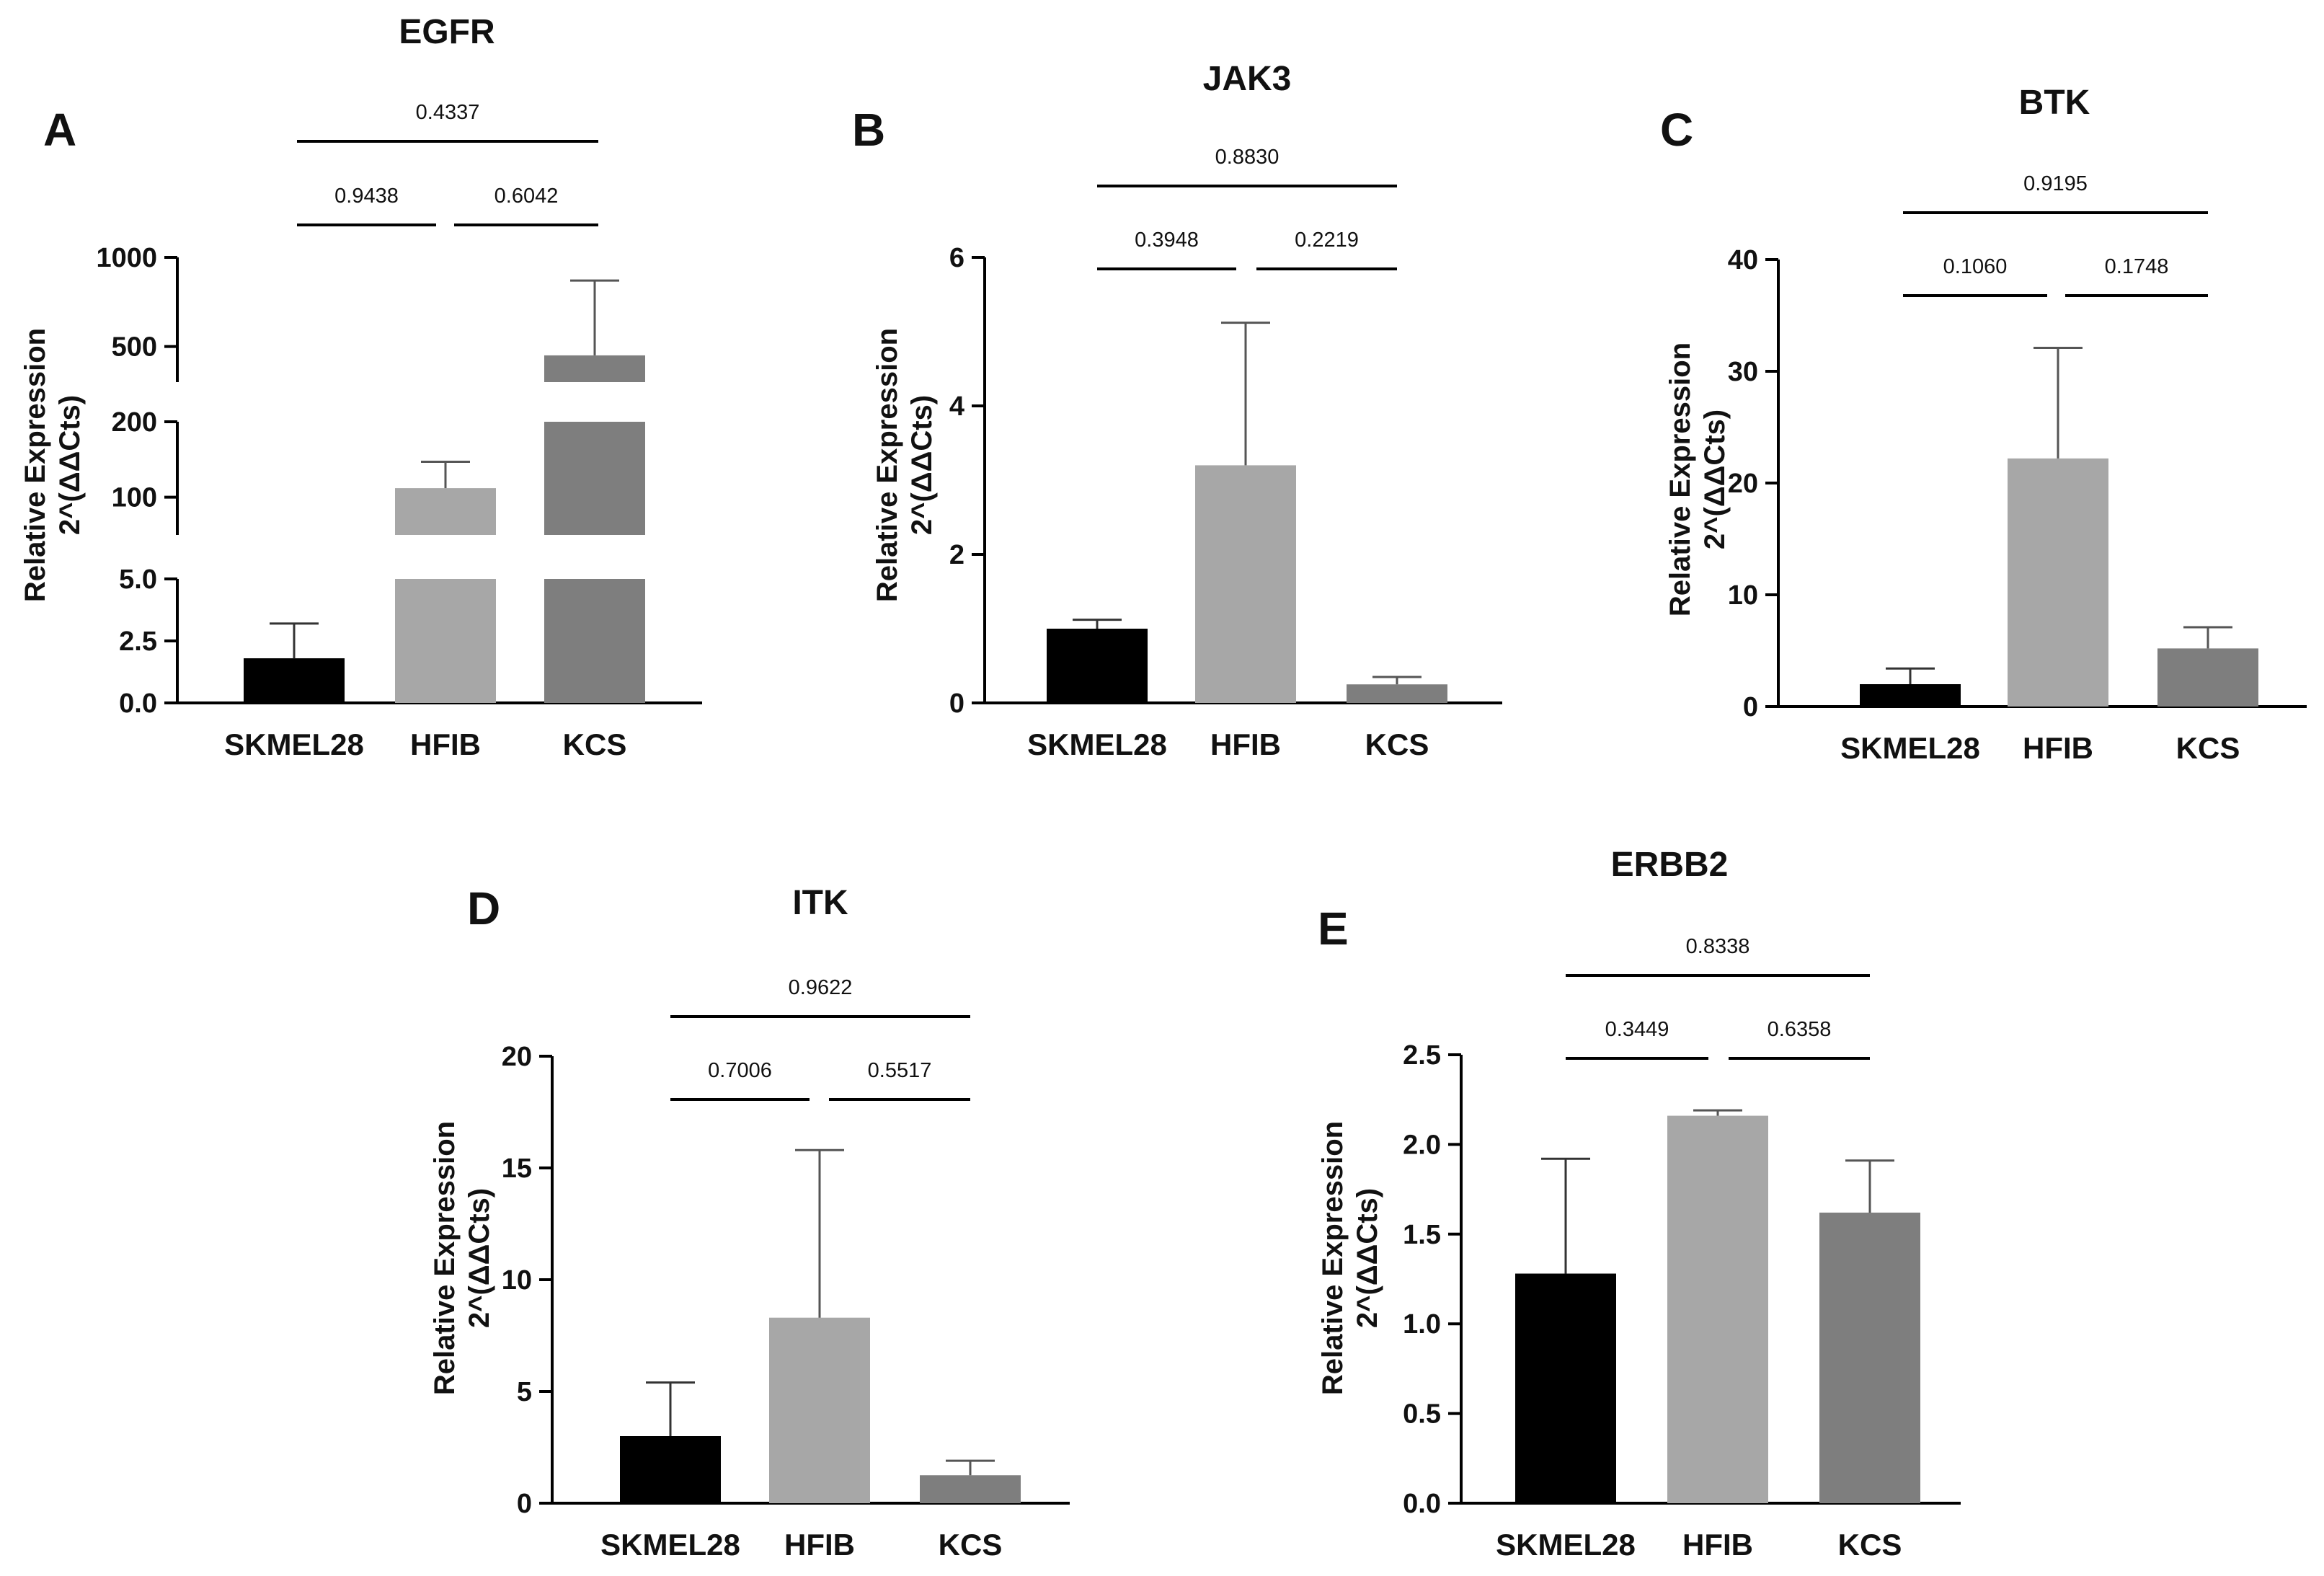 The image size is (2324, 1576). What do you see at coordinates (126, 258) in the screenshot?
I see `y-tick-label: 1000` at bounding box center [126, 258].